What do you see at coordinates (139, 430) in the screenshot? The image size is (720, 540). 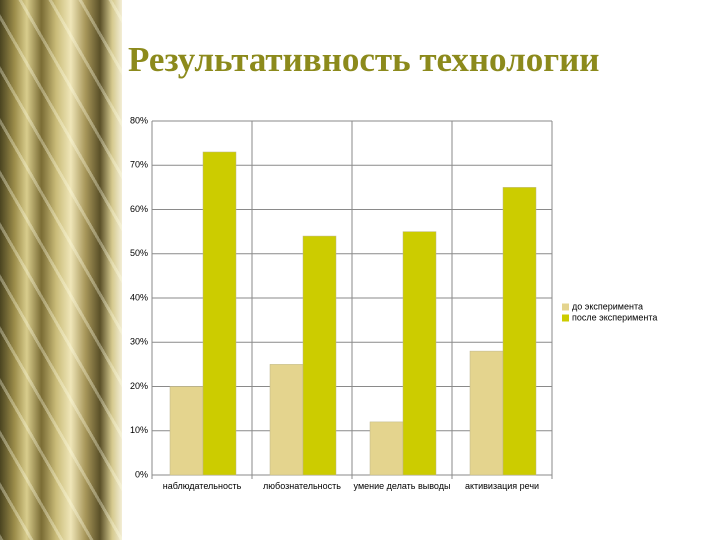 I see `y-tick-label: 10%` at bounding box center [139, 430].